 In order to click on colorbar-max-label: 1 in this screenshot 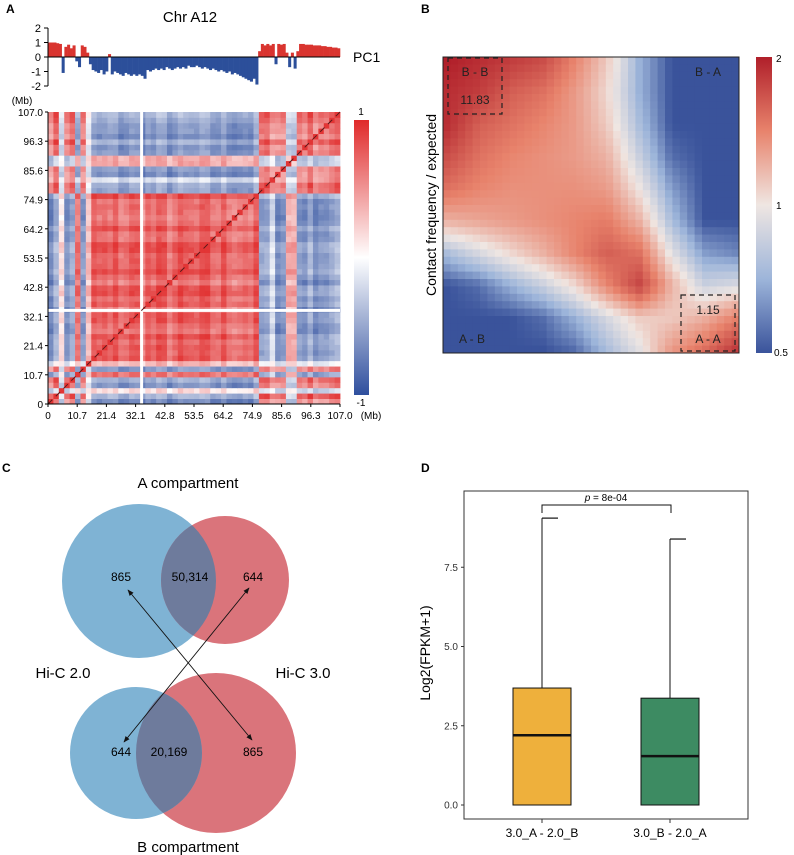, I will do `click(361, 112)`.